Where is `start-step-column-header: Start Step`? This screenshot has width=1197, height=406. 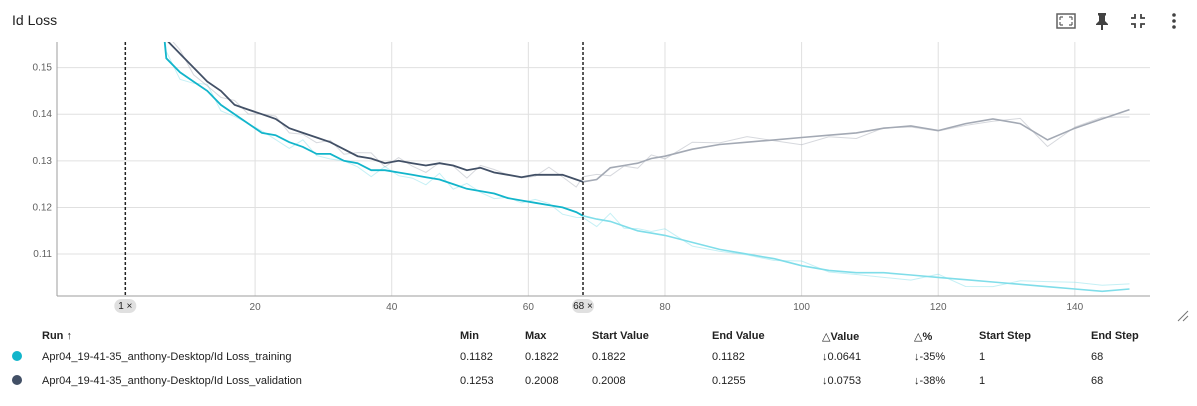 start-step-column-header: Start Step is located at coordinates (1005, 336).